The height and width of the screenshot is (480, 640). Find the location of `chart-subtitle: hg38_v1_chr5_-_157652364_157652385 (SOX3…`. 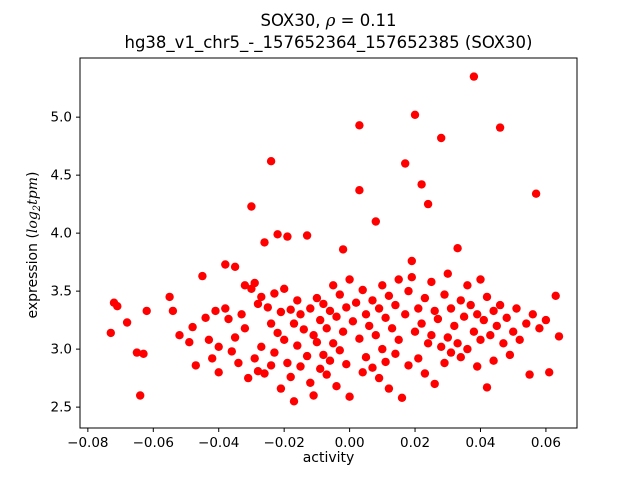

chart-subtitle: hg38_v1_chr5_-_157652364_157652385 (SOX3… is located at coordinates (328, 42).